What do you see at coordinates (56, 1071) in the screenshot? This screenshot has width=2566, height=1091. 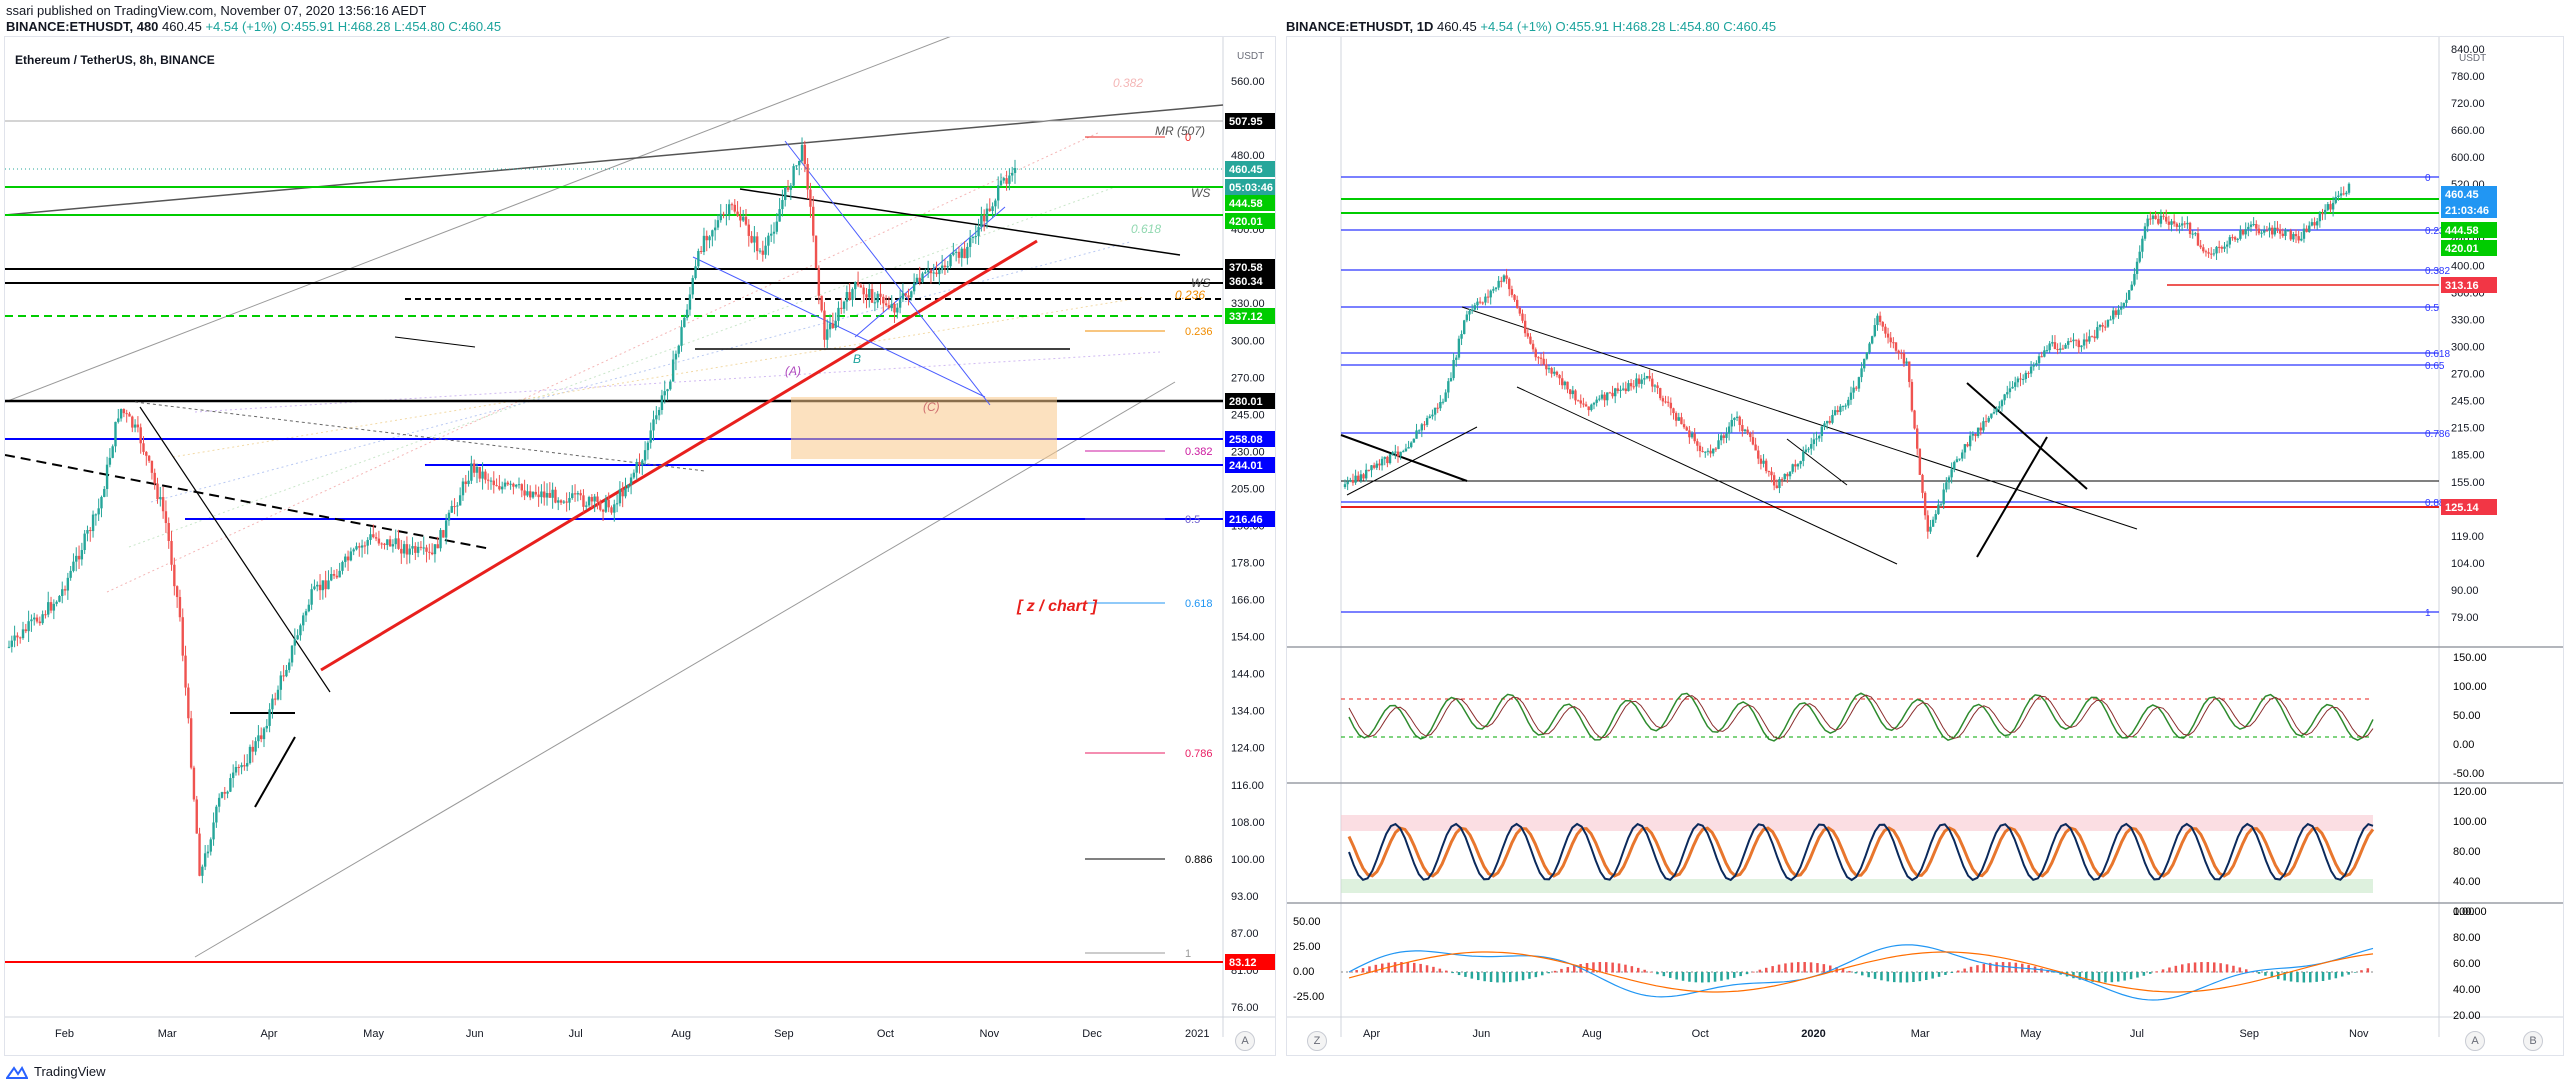 I see `footer-brand: TradingView` at bounding box center [56, 1071].